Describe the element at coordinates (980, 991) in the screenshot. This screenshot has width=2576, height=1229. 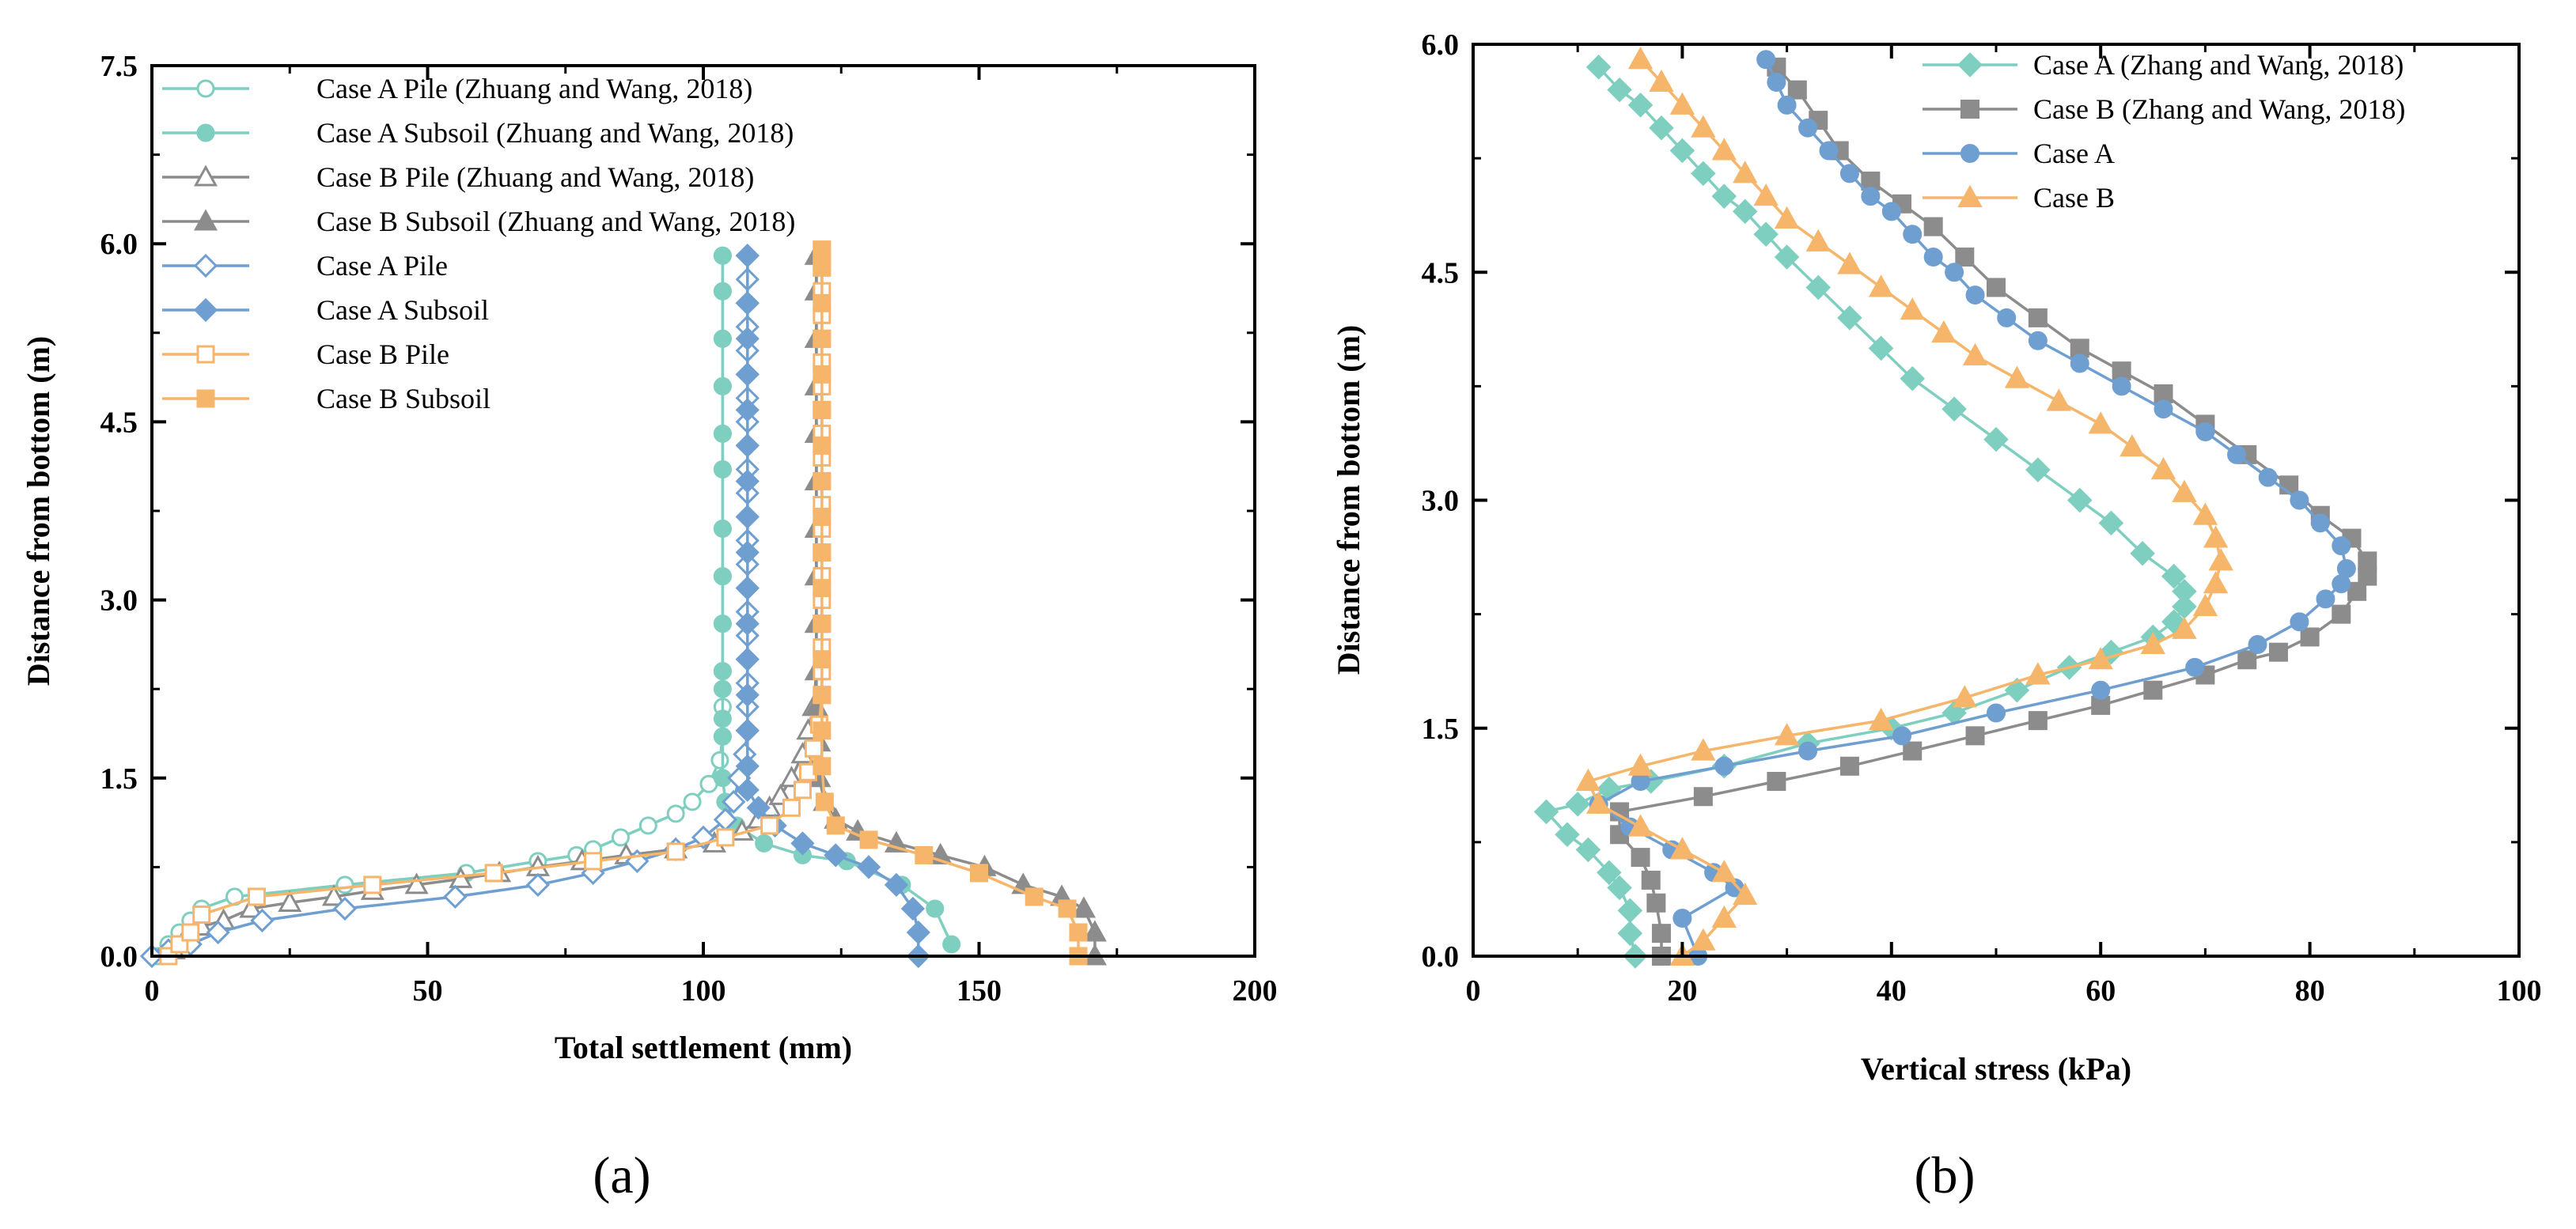
I see `panel-a-x-tick-label: 150` at that location.